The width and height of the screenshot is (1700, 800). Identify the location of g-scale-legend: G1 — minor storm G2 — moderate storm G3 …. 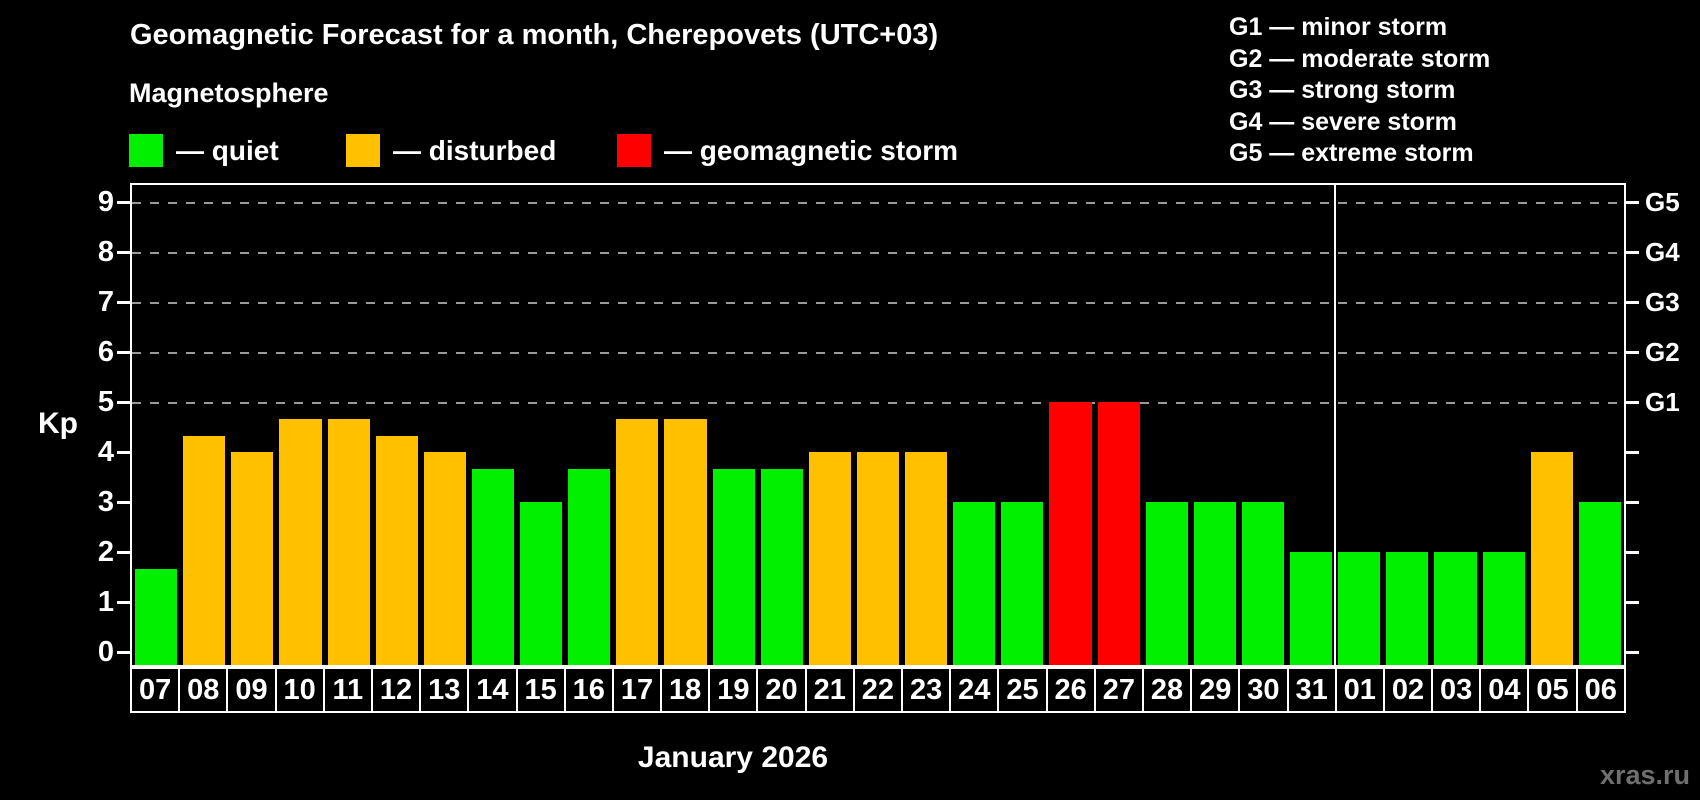
(1359, 91).